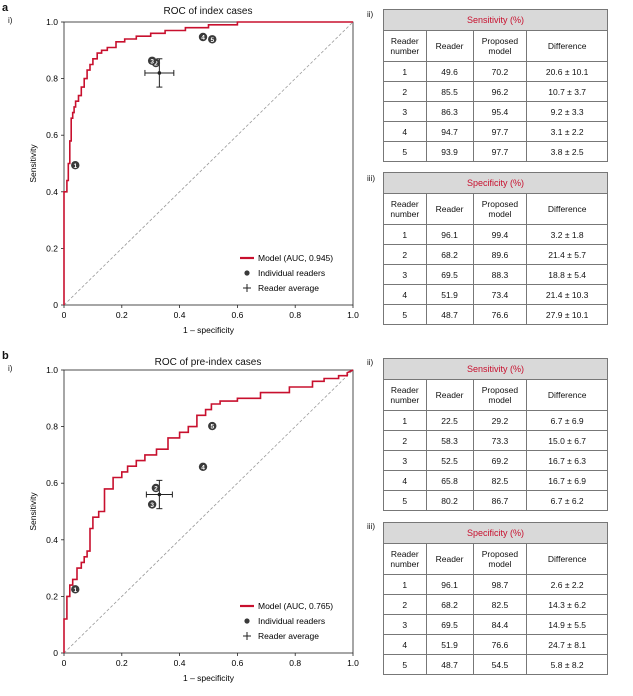  Describe the element at coordinates (405, 480) in the screenshot. I see `table-cell: 4` at that location.